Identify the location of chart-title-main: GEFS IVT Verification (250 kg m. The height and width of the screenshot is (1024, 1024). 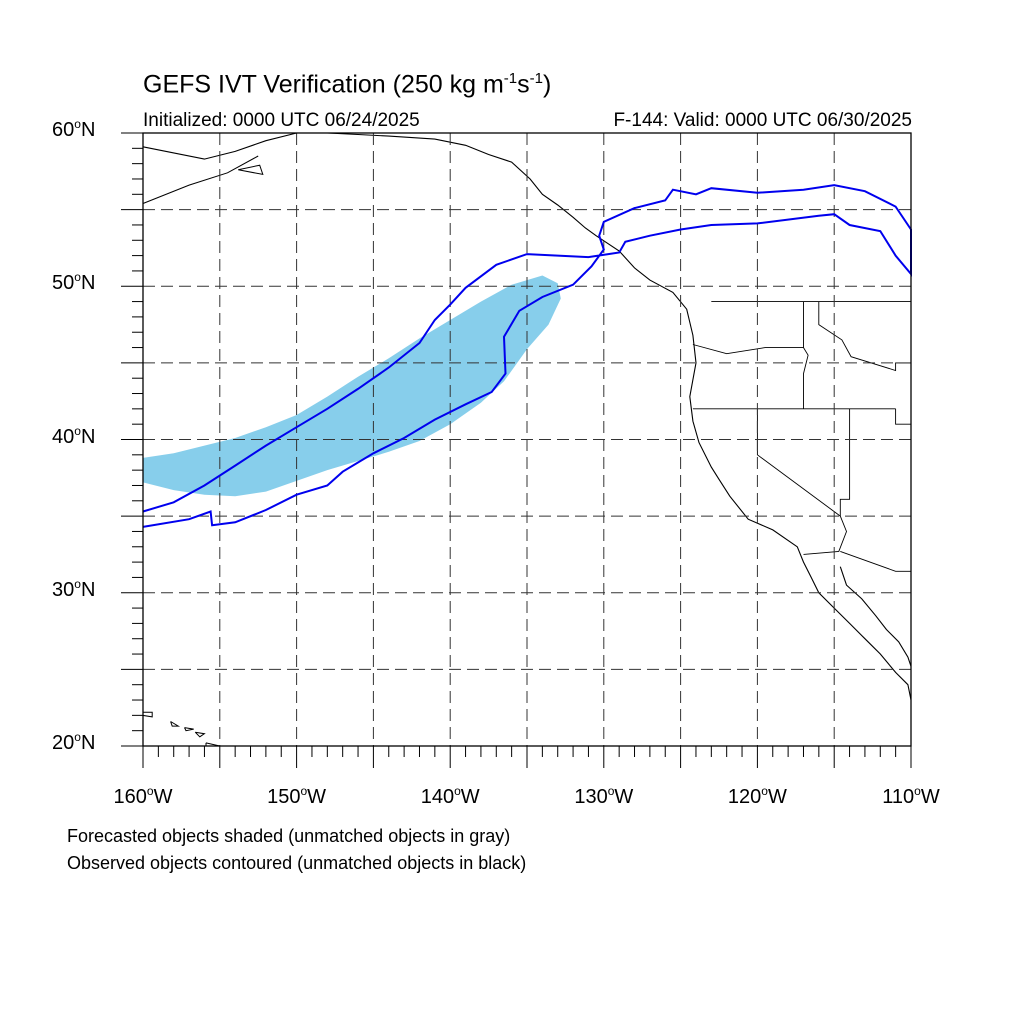
(323, 84).